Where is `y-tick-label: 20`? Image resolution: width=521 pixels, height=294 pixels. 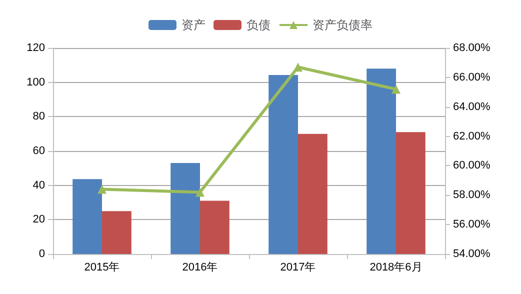 y-tick-label: 20 is located at coordinates (38, 220).